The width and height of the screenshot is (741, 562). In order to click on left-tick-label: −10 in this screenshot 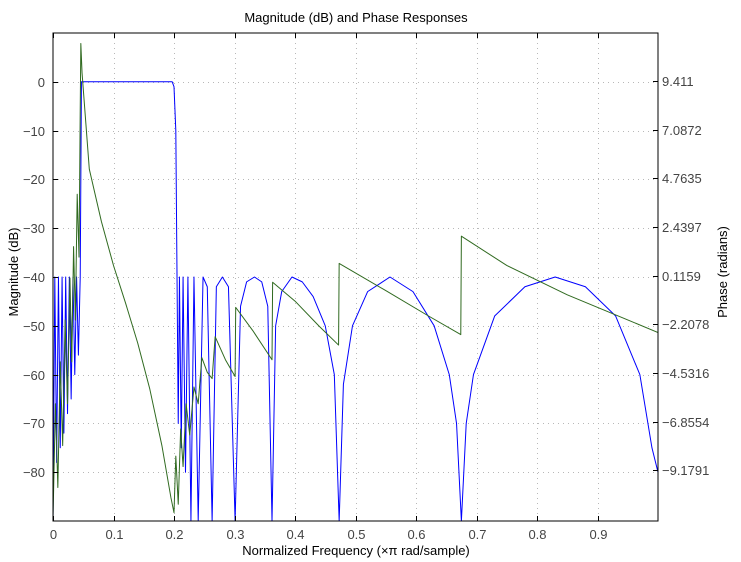, I will do `click(34, 131)`.